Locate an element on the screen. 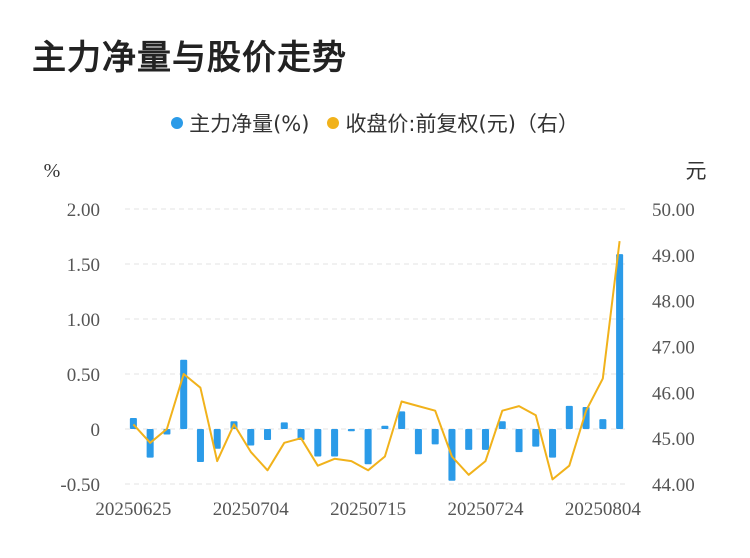  left-tick-label: 2.00 is located at coordinates (83, 210).